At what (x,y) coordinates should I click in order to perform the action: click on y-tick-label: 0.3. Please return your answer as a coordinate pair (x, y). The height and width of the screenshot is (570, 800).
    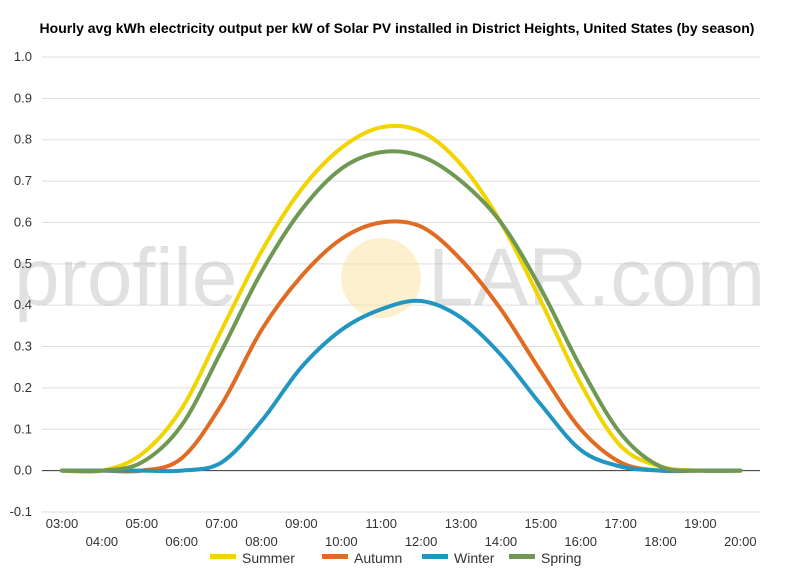
    Looking at the image, I should click on (23, 346).